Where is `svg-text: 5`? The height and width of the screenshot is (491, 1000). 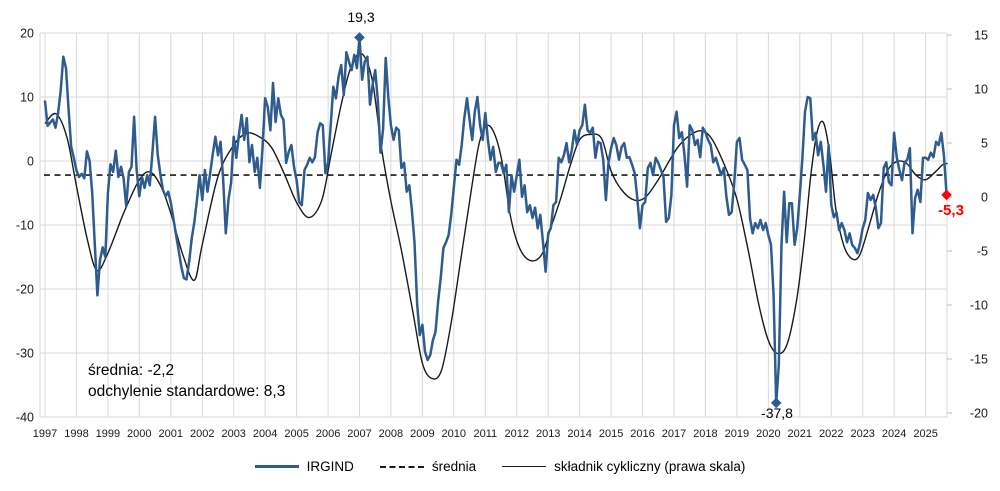
svg-text: 5 is located at coordinates (984, 144).